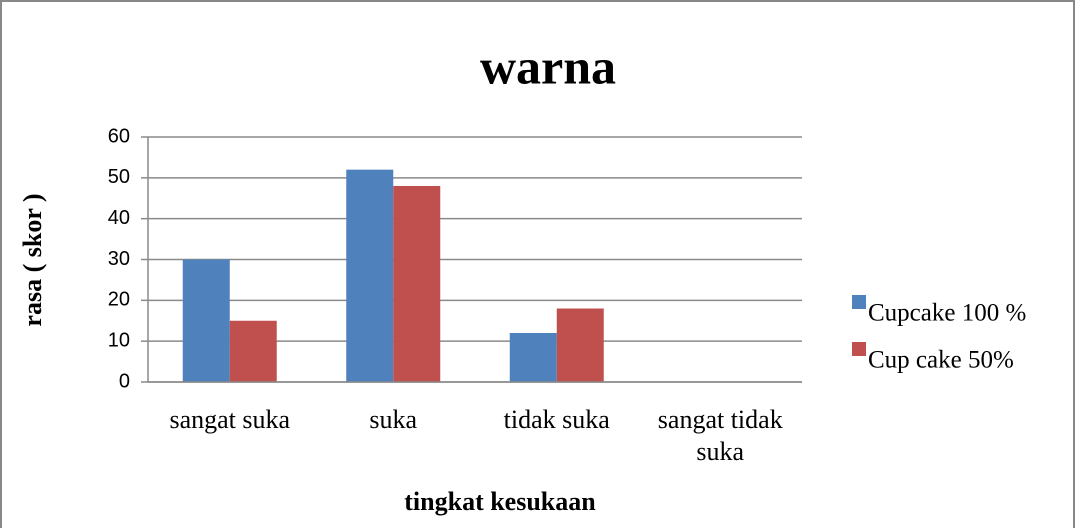 The height and width of the screenshot is (528, 1076). I want to click on x-tick-label: suka, so click(393, 419).